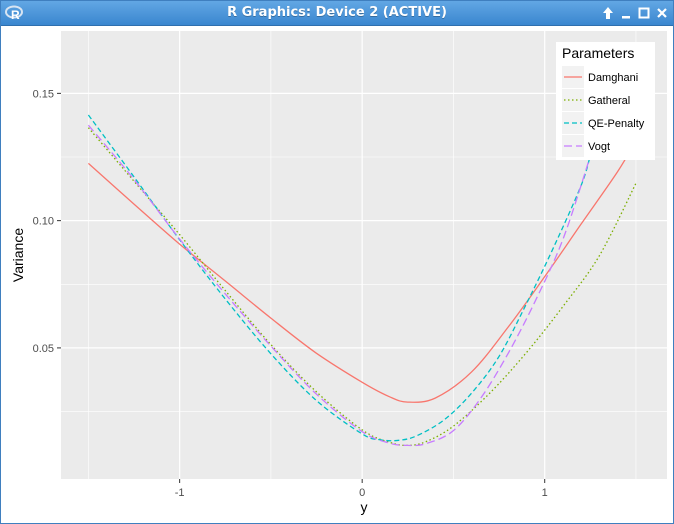 Image resolution: width=674 pixels, height=524 pixels. Describe the element at coordinates (613, 78) in the screenshot. I see `legend-label: Damghani` at that location.